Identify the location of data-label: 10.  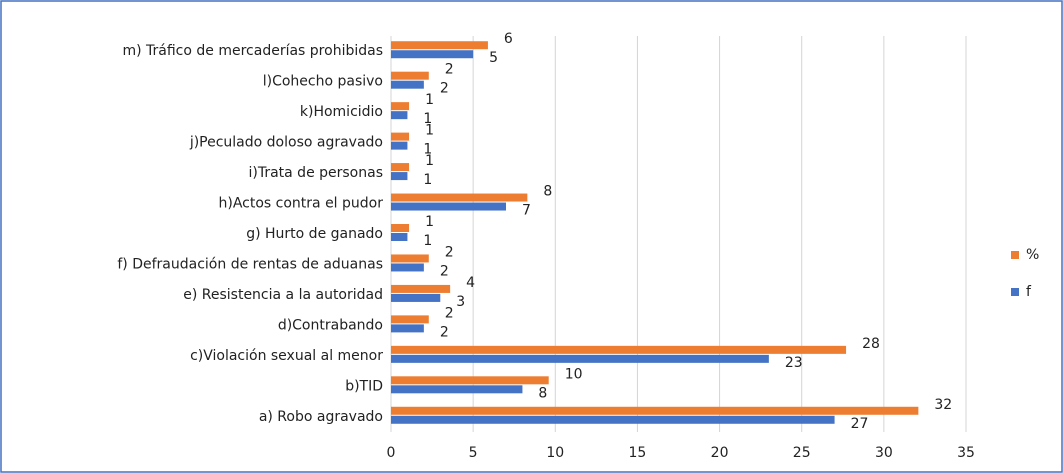
(574, 374).